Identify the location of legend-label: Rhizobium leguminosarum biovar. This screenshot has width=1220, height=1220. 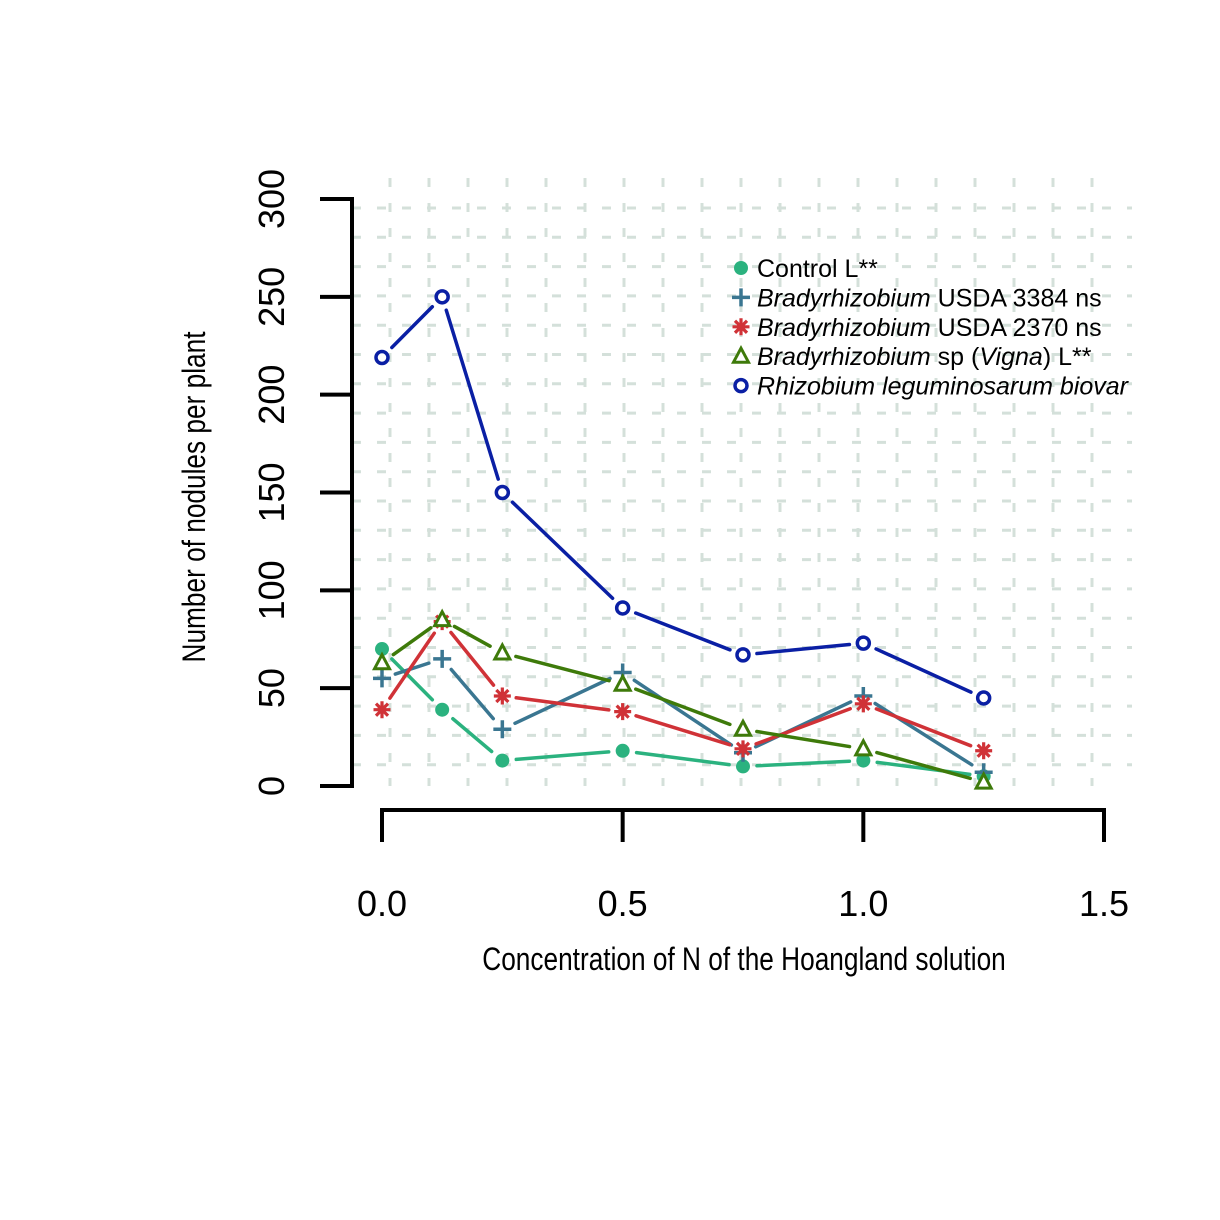
(943, 387).